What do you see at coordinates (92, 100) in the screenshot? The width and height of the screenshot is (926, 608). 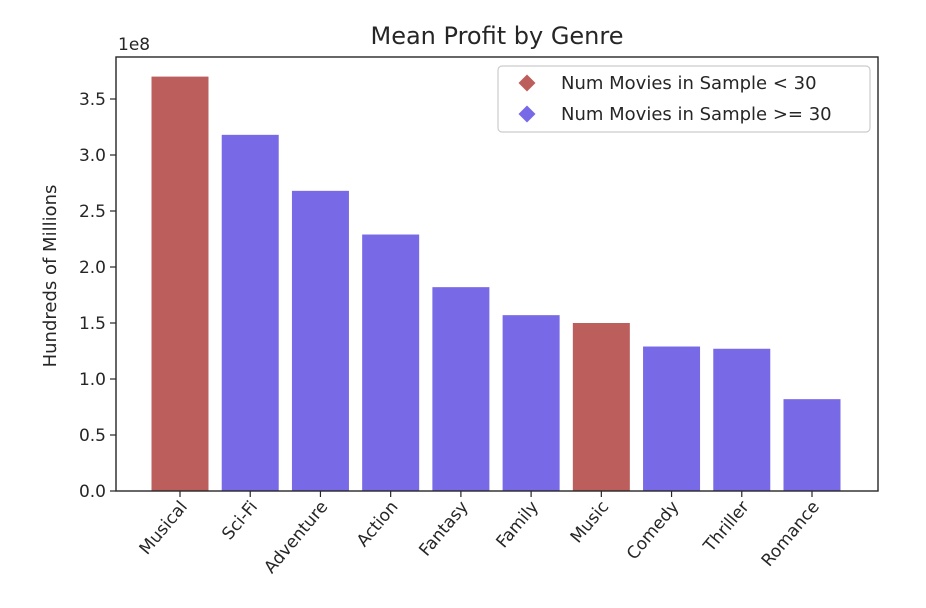 I see `y-tick-label: 3.5` at bounding box center [92, 100].